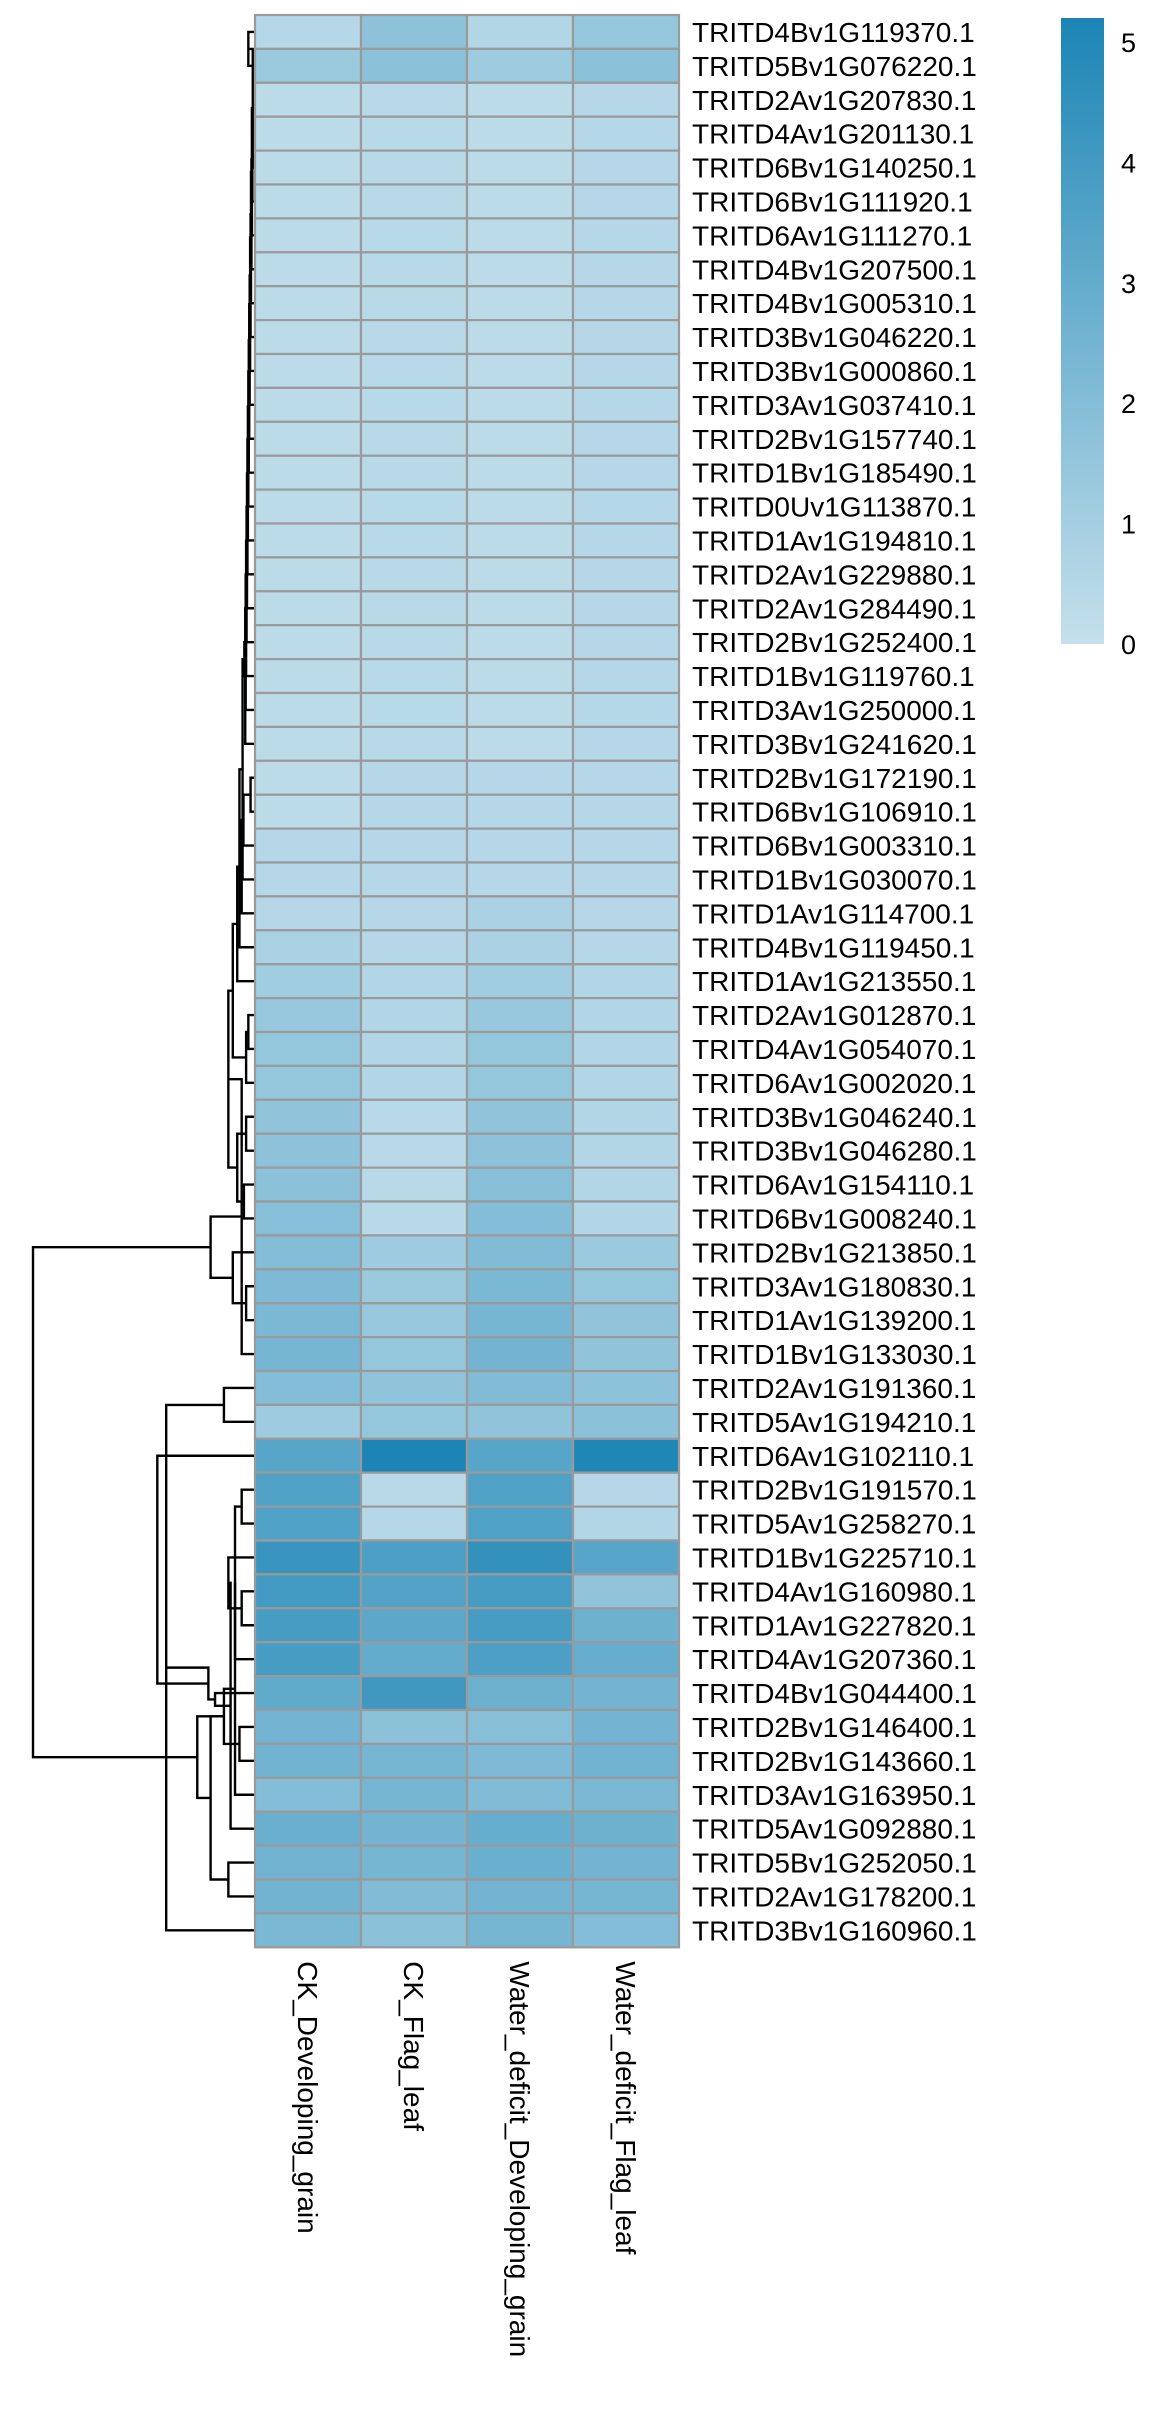  I want to click on row-label: TRITD3Av1G250000.1, so click(834, 710).